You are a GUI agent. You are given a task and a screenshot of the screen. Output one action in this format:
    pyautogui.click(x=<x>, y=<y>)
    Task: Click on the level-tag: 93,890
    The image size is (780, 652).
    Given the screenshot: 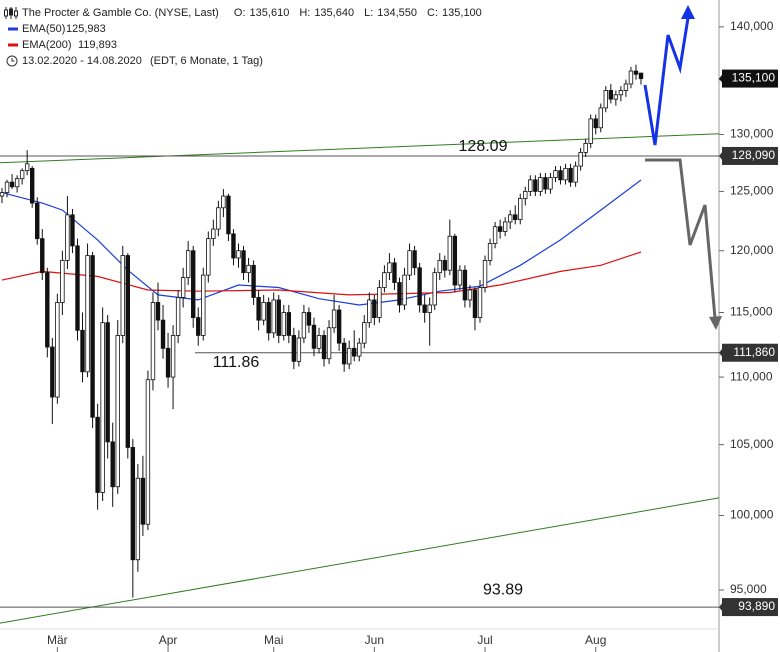 What is the action you would take?
    pyautogui.click(x=756, y=606)
    